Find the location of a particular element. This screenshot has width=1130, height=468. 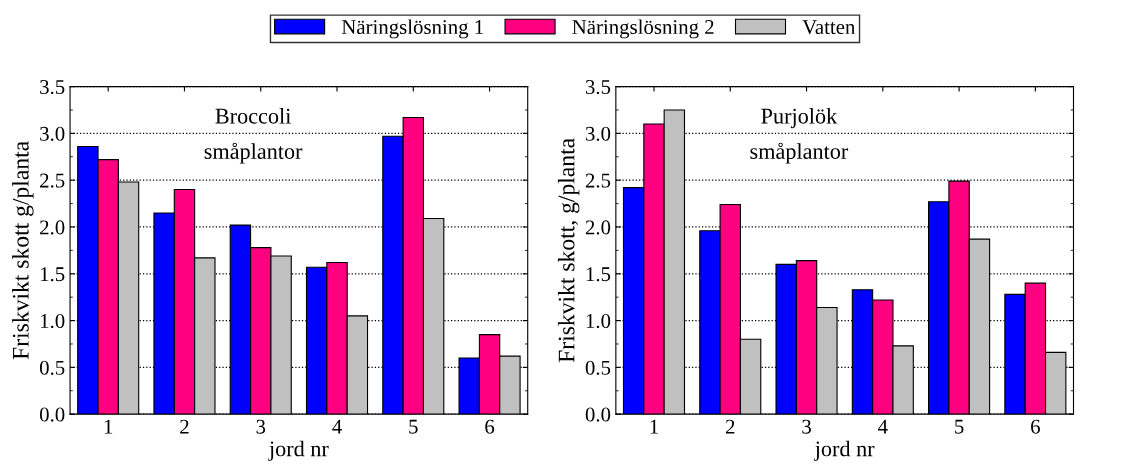

annotation: Broccoli småplantor is located at coordinates (253, 135).